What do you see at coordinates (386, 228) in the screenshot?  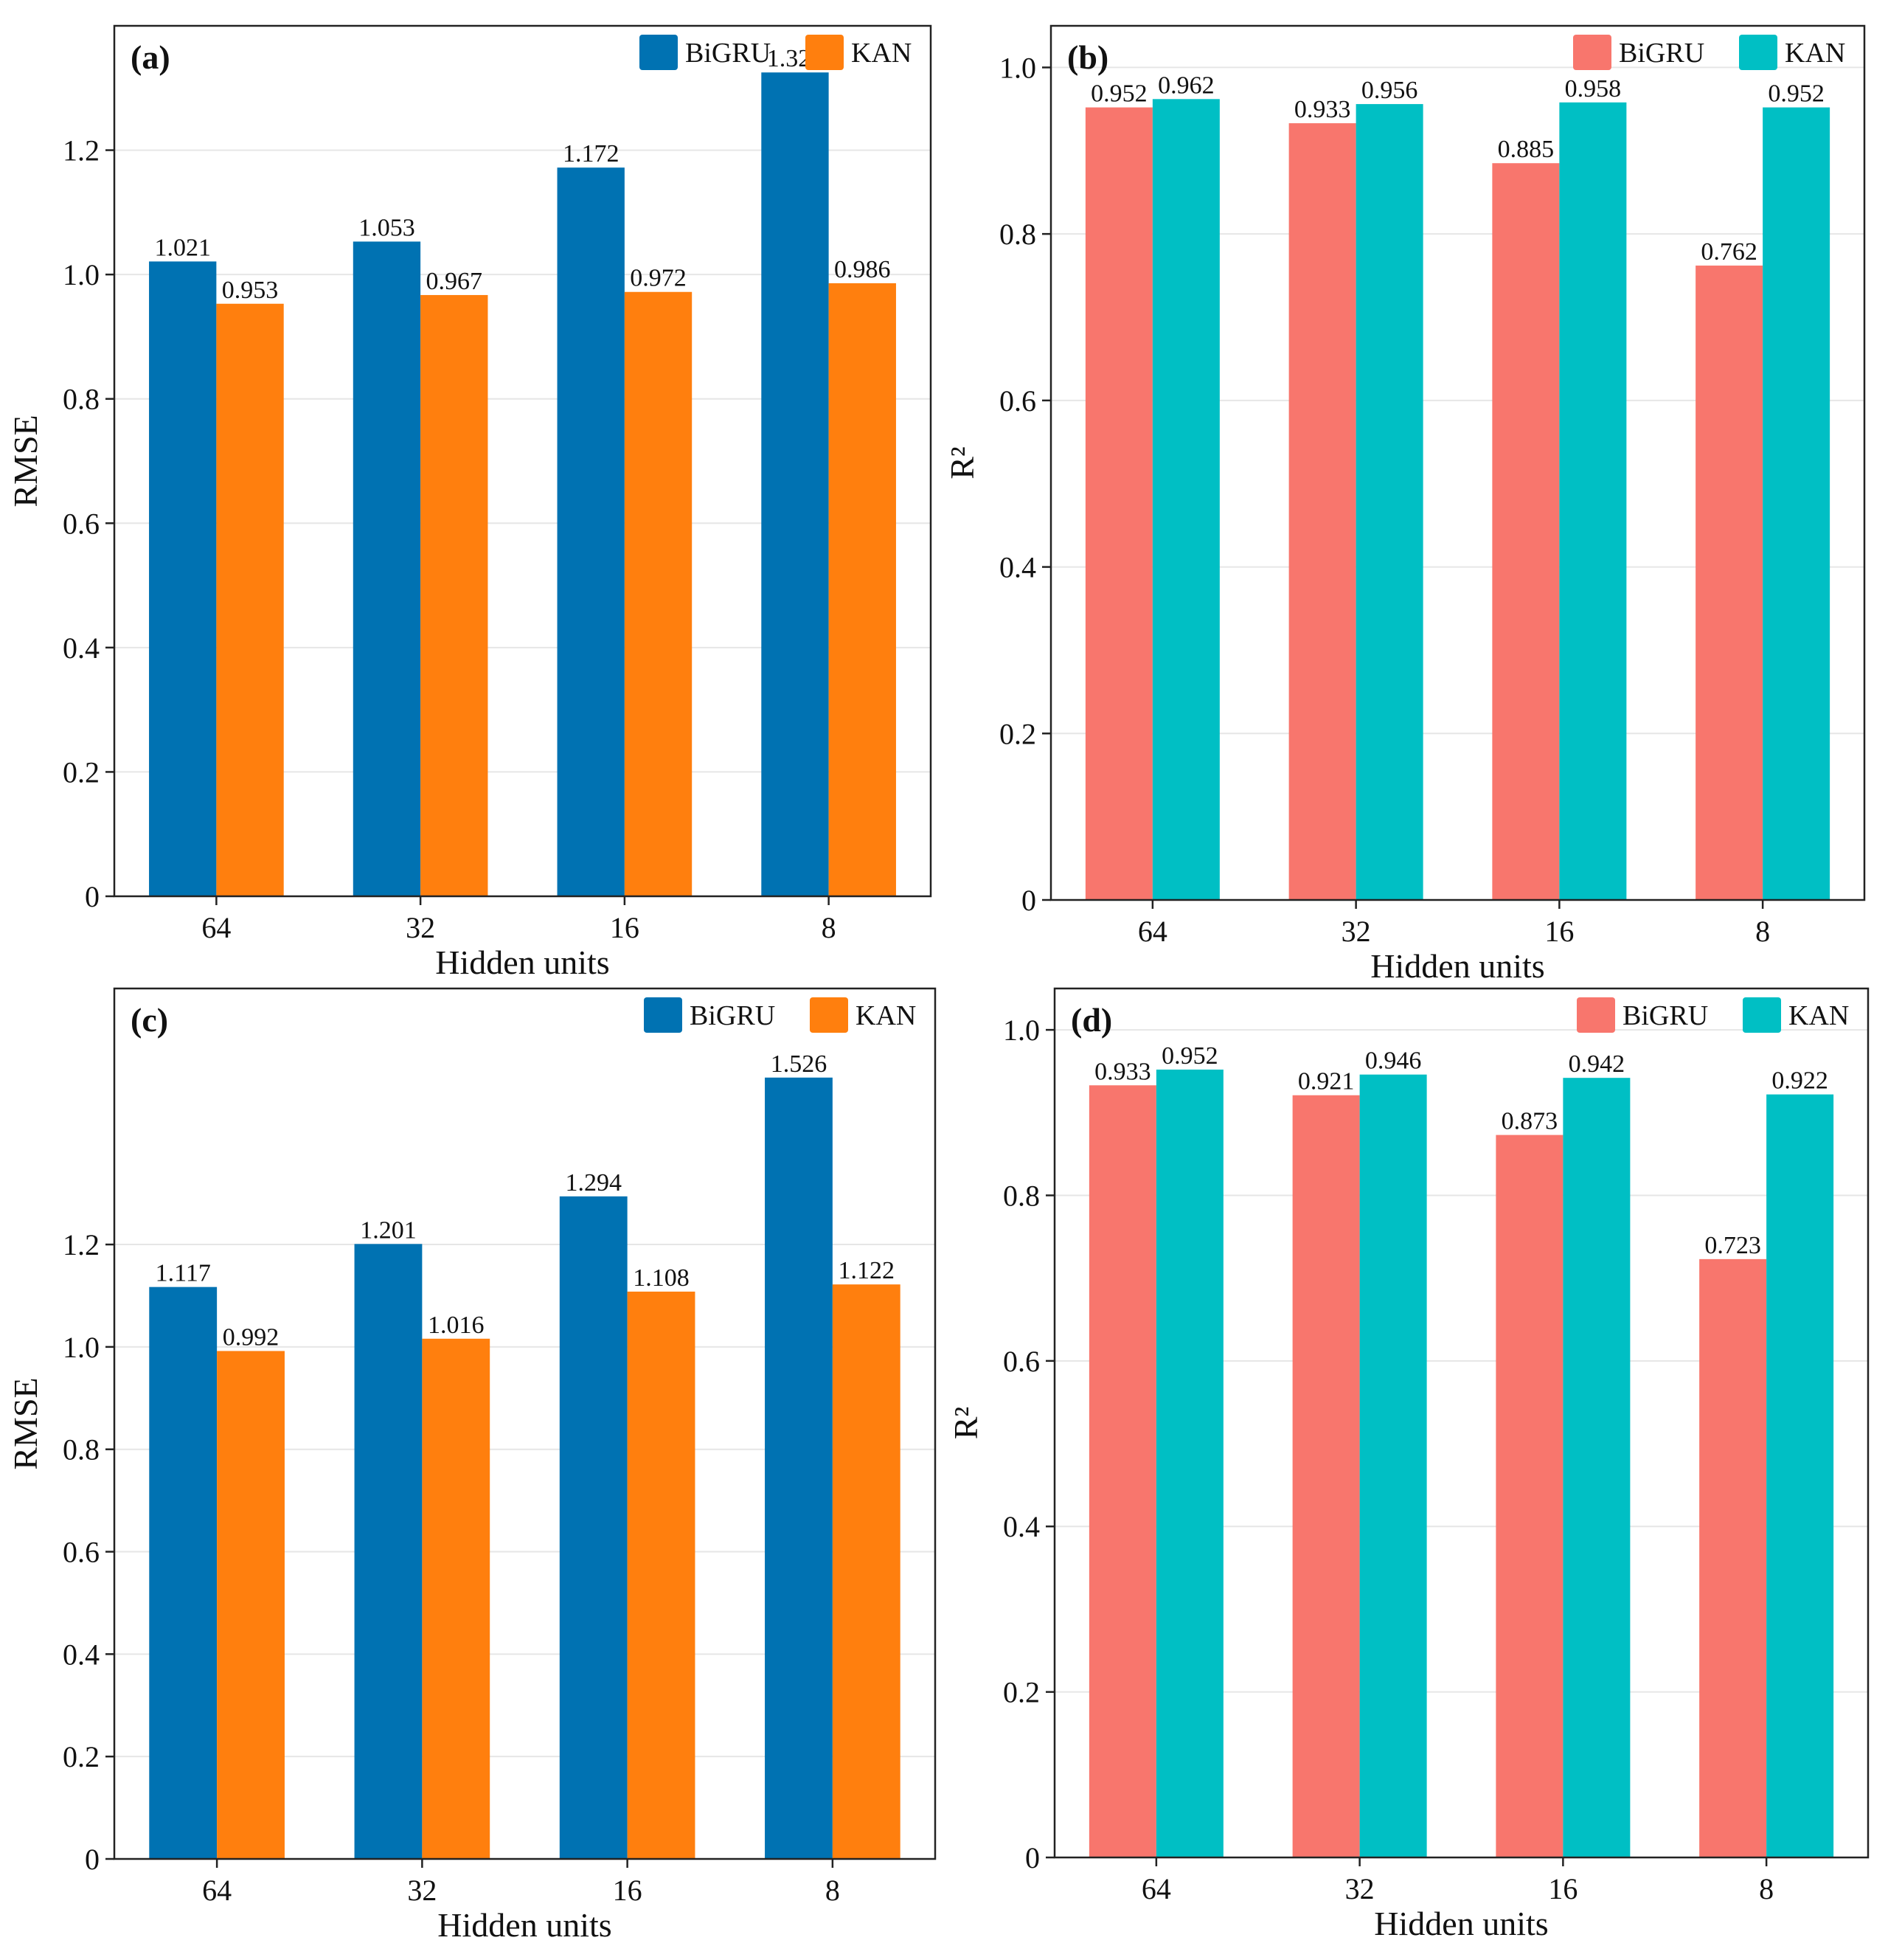 I see `data-label: 1.053` at bounding box center [386, 228].